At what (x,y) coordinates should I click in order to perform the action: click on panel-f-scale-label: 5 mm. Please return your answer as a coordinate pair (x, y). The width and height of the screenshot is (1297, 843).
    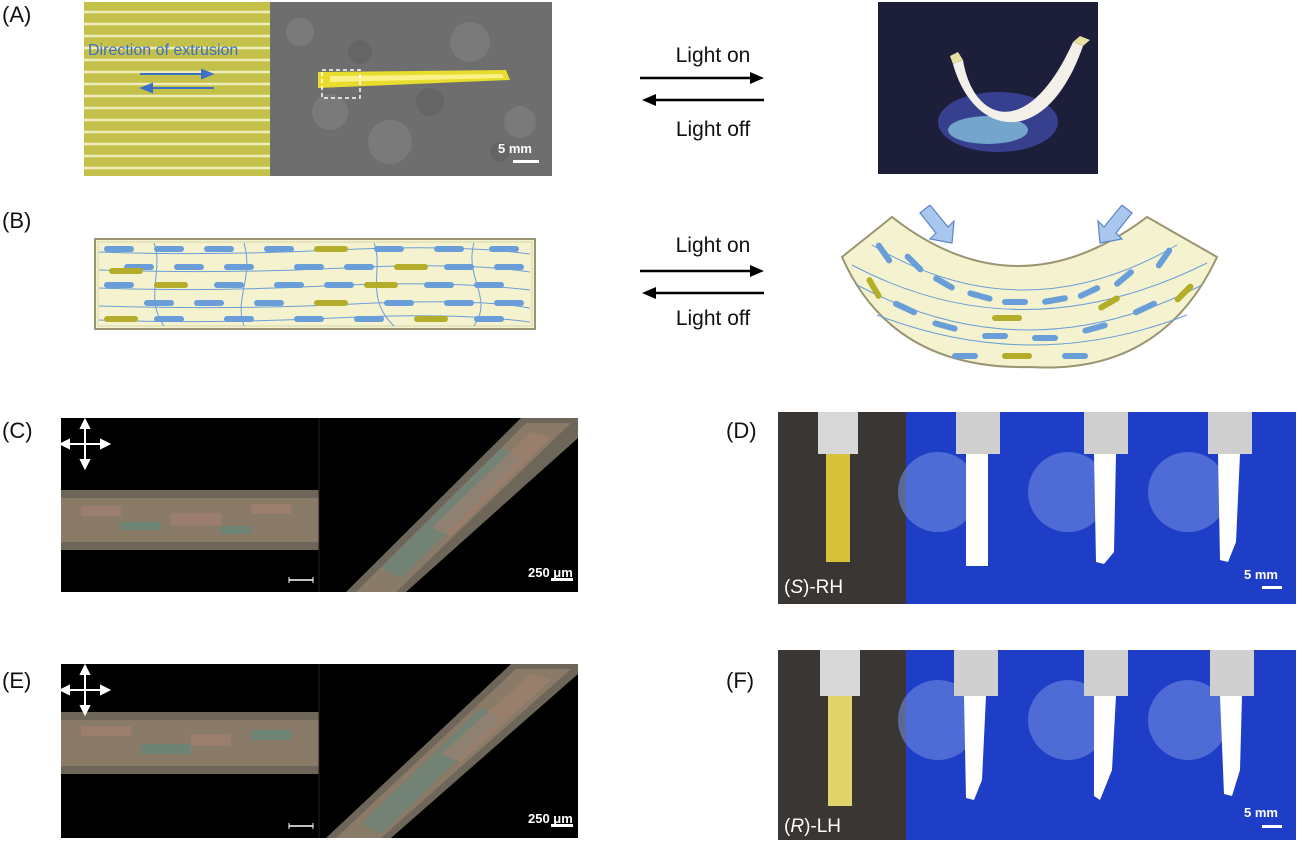
    Looking at the image, I should click on (1261, 812).